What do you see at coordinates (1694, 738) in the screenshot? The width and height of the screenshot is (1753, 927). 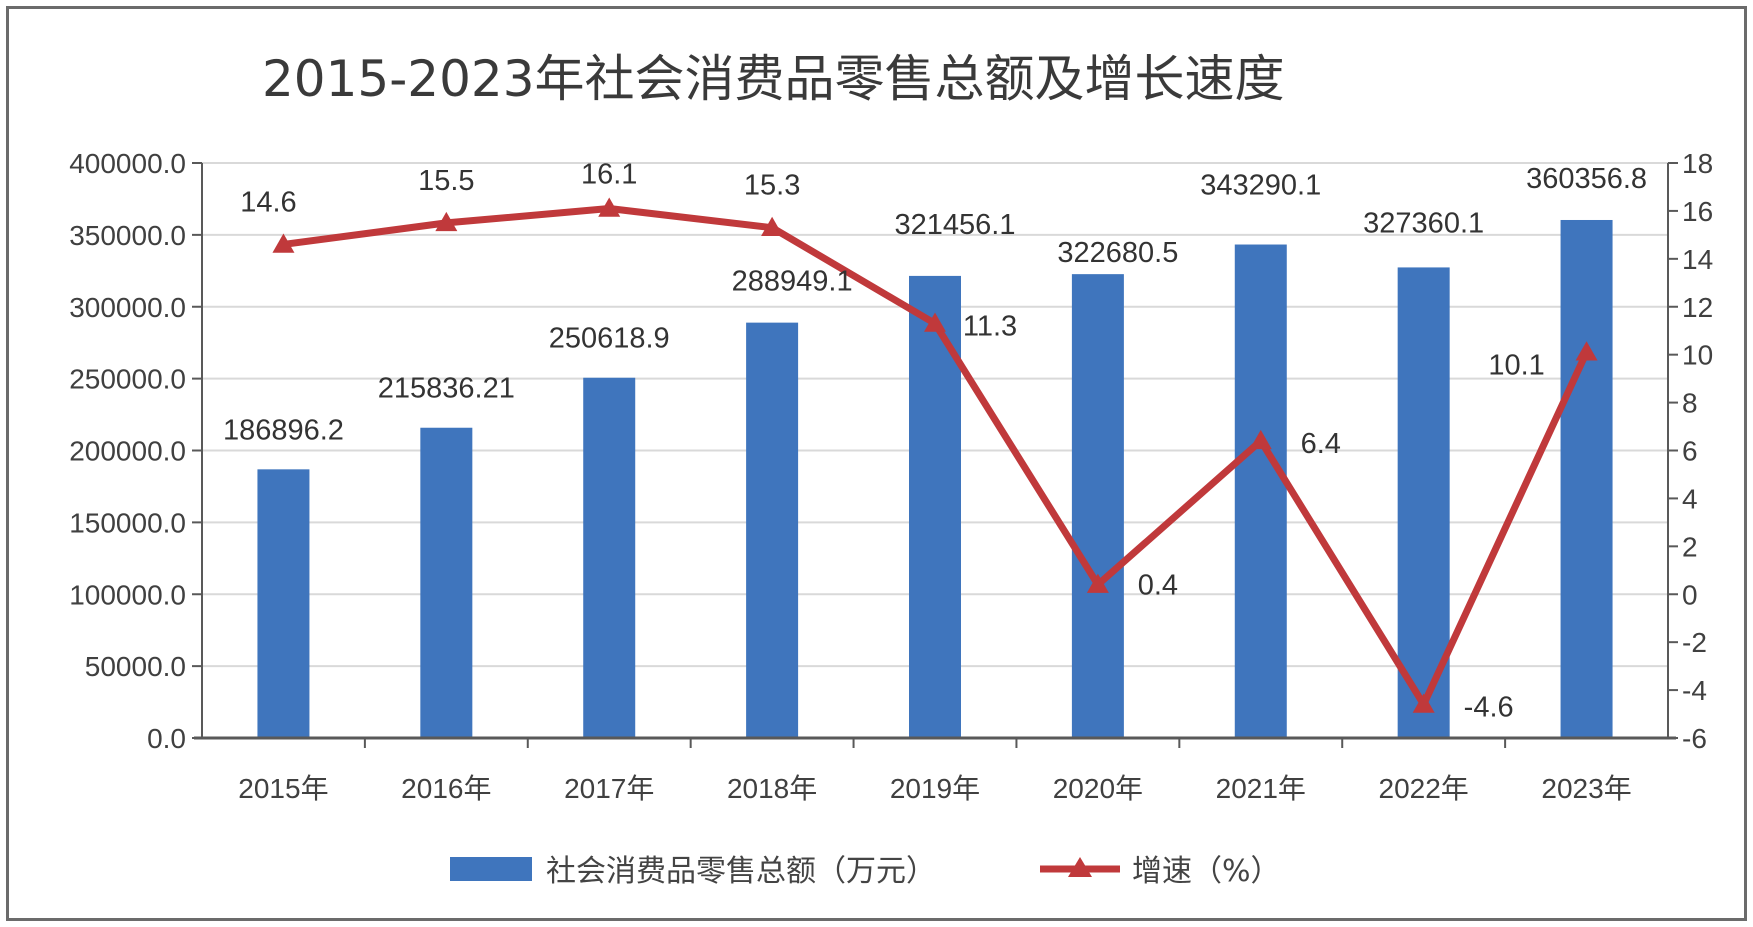 I see `right-tick-label: -6` at bounding box center [1694, 738].